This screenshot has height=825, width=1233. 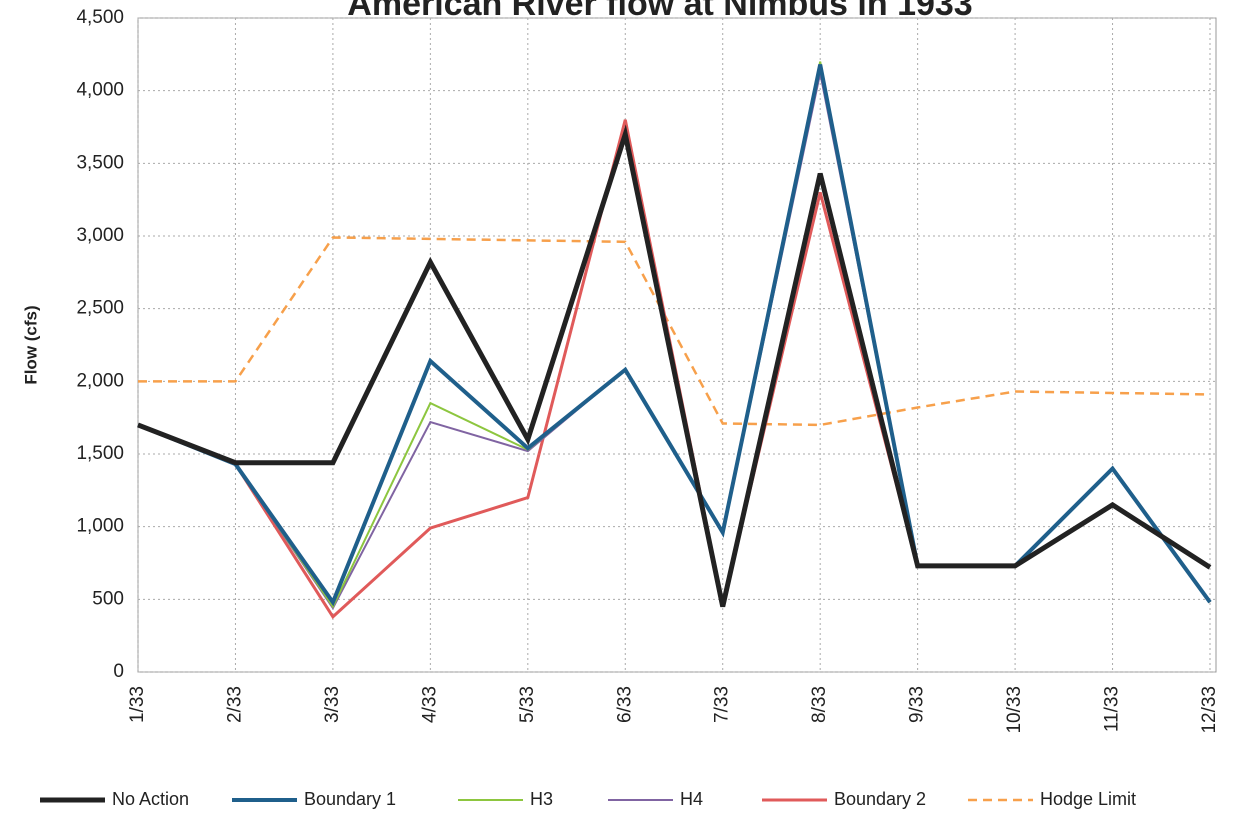 What do you see at coordinates (1112, 709) in the screenshot?
I see `x-tick-label: 11/33` at bounding box center [1112, 709].